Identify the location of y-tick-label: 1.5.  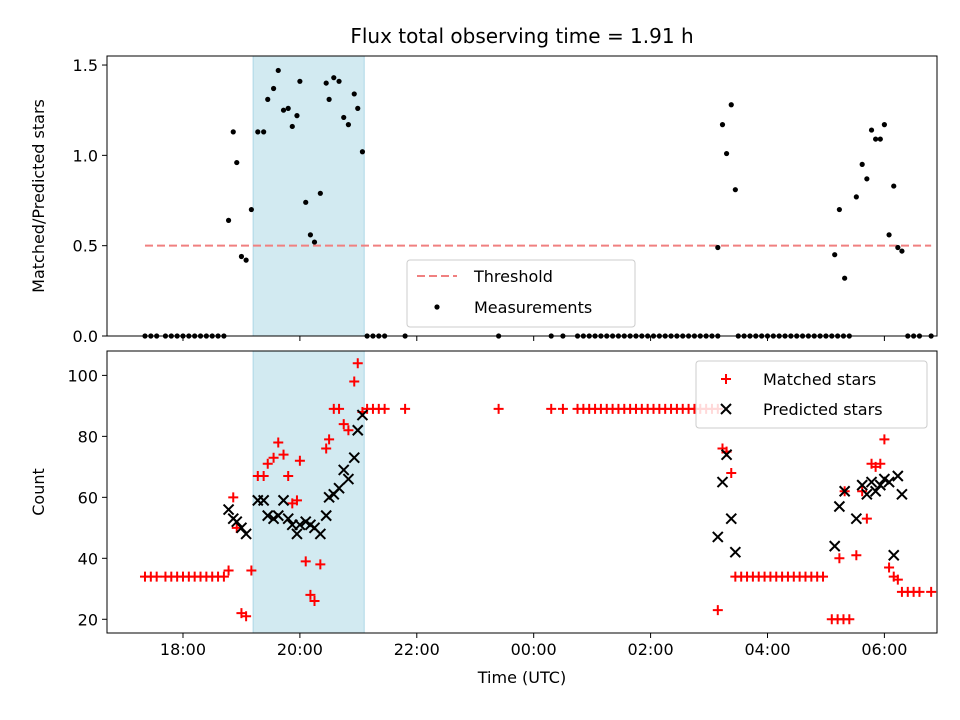
(85, 65).